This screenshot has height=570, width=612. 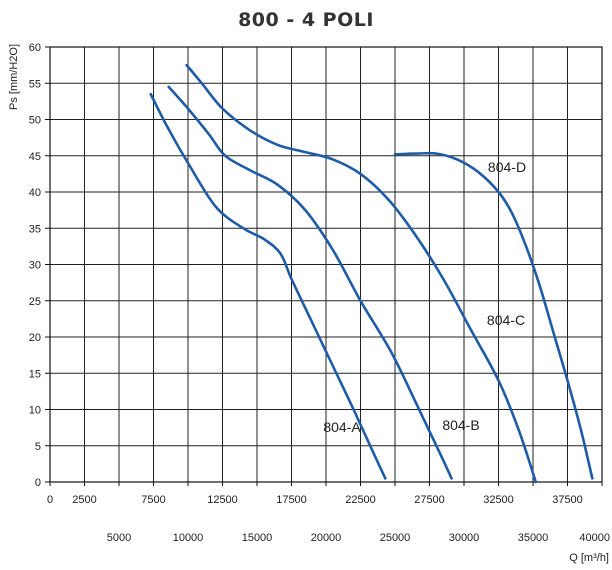 What do you see at coordinates (35, 84) in the screenshot?
I see `y-tick-label: 55` at bounding box center [35, 84].